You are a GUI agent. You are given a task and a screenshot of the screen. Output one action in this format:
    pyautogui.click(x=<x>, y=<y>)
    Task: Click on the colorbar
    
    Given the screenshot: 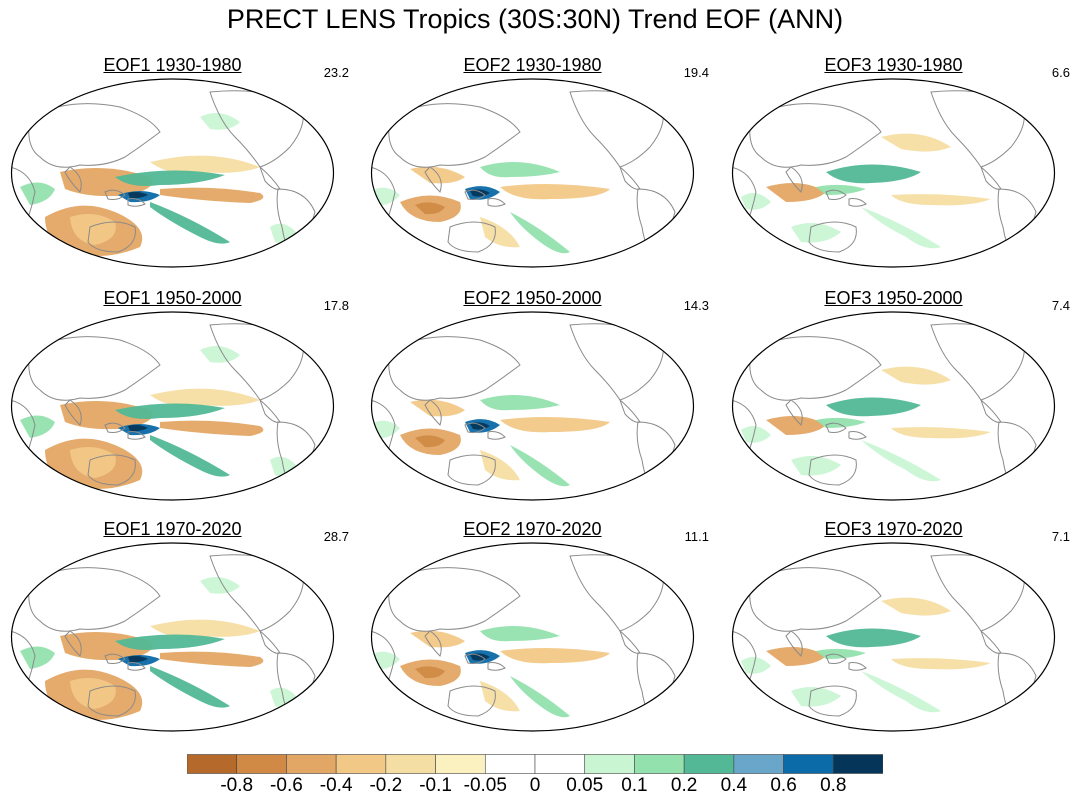 What is the action you would take?
    pyautogui.click(x=535, y=764)
    